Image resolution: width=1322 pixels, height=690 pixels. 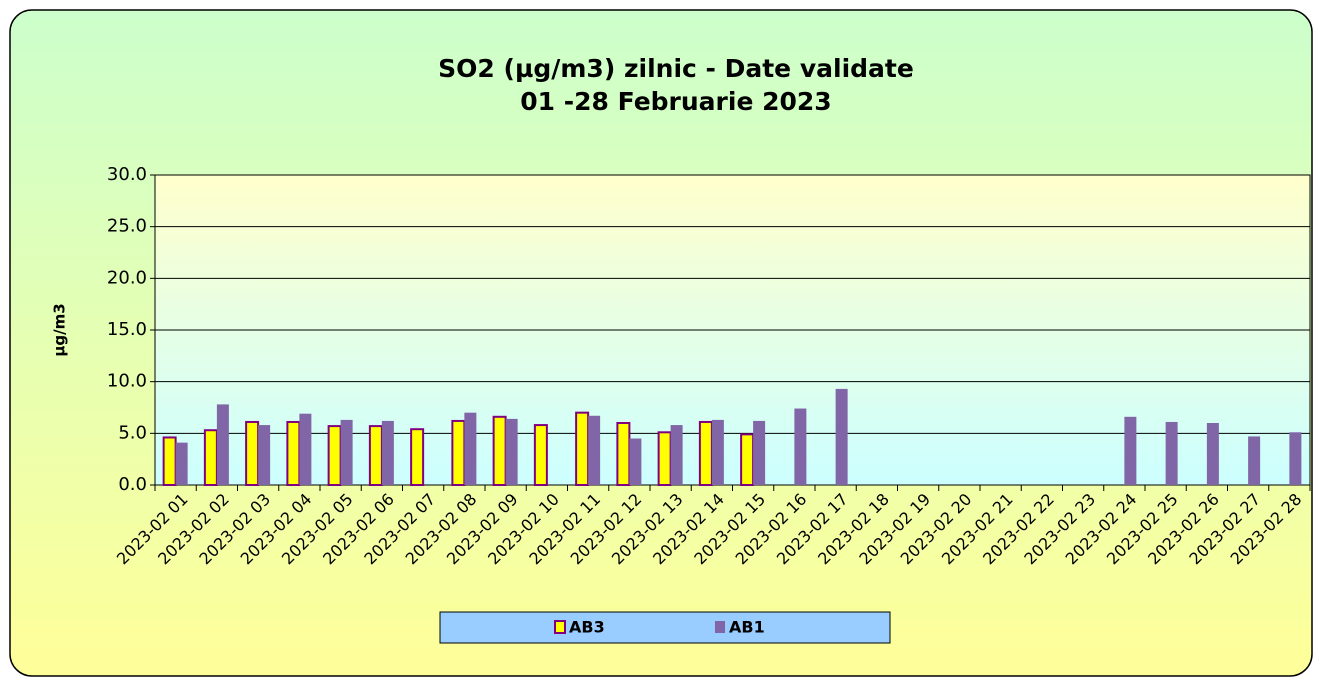 What do you see at coordinates (132, 484) in the screenshot?
I see `y-tick-label: 0.0` at bounding box center [132, 484].